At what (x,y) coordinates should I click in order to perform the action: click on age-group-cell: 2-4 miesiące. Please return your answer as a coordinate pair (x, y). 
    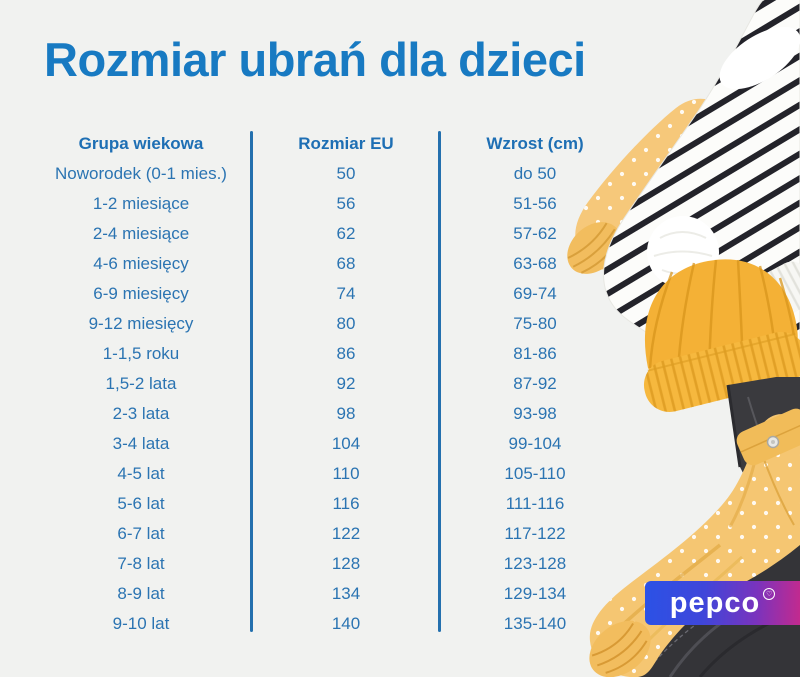
    Looking at the image, I should click on (141, 233).